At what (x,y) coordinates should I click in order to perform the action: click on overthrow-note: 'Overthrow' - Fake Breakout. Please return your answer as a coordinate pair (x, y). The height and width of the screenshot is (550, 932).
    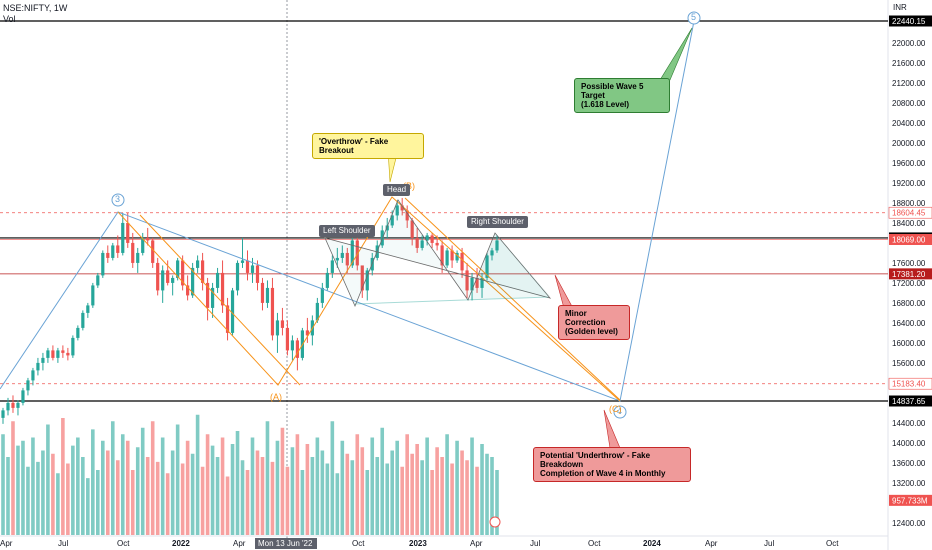
    Looking at the image, I should click on (368, 146).